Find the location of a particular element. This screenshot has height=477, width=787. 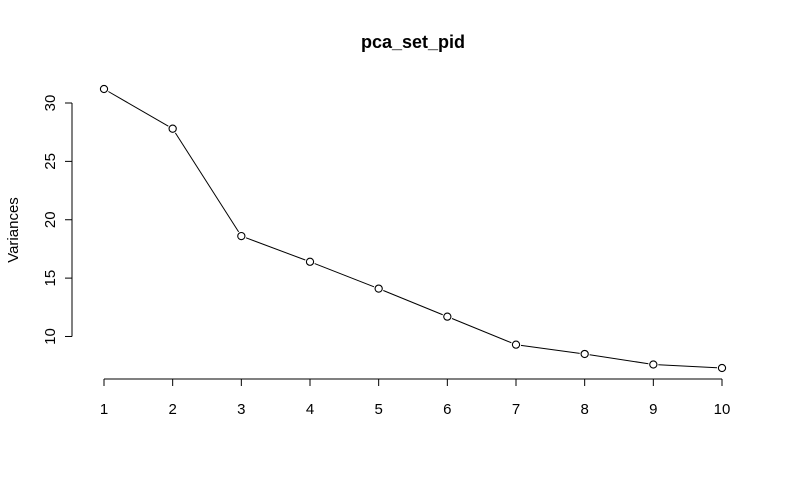

y-tick-label: 15 is located at coordinates (50, 278).